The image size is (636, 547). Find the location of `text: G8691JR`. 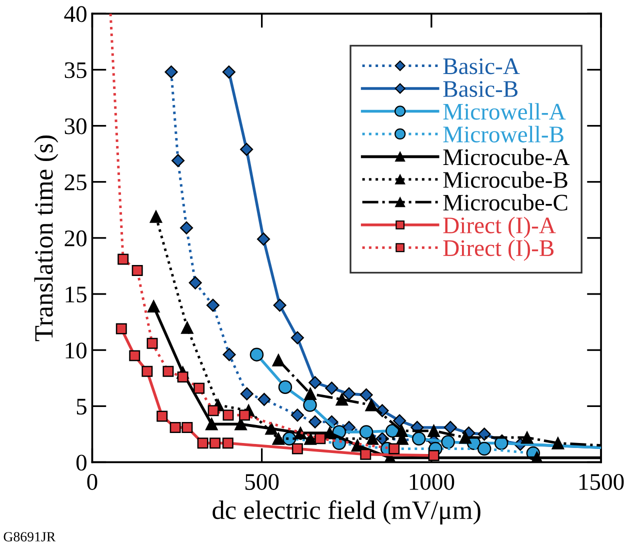

text: G8691JR is located at coordinates (30, 537).